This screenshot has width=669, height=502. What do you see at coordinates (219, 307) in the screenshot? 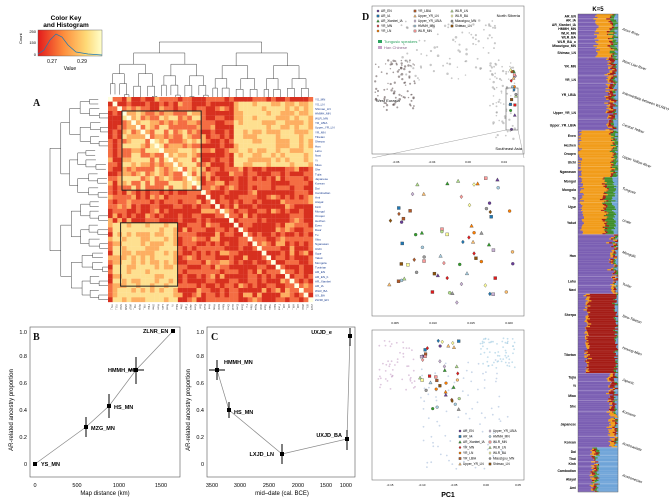
I see `heatmap-col-label: Kinh` at bounding box center [219, 307].